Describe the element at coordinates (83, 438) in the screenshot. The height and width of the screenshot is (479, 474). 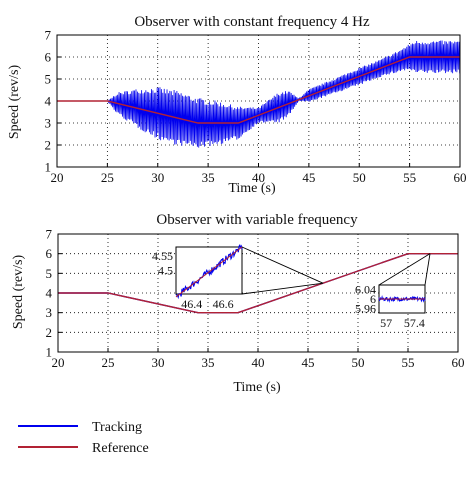
I see `legend: Tracking Reference` at that location.